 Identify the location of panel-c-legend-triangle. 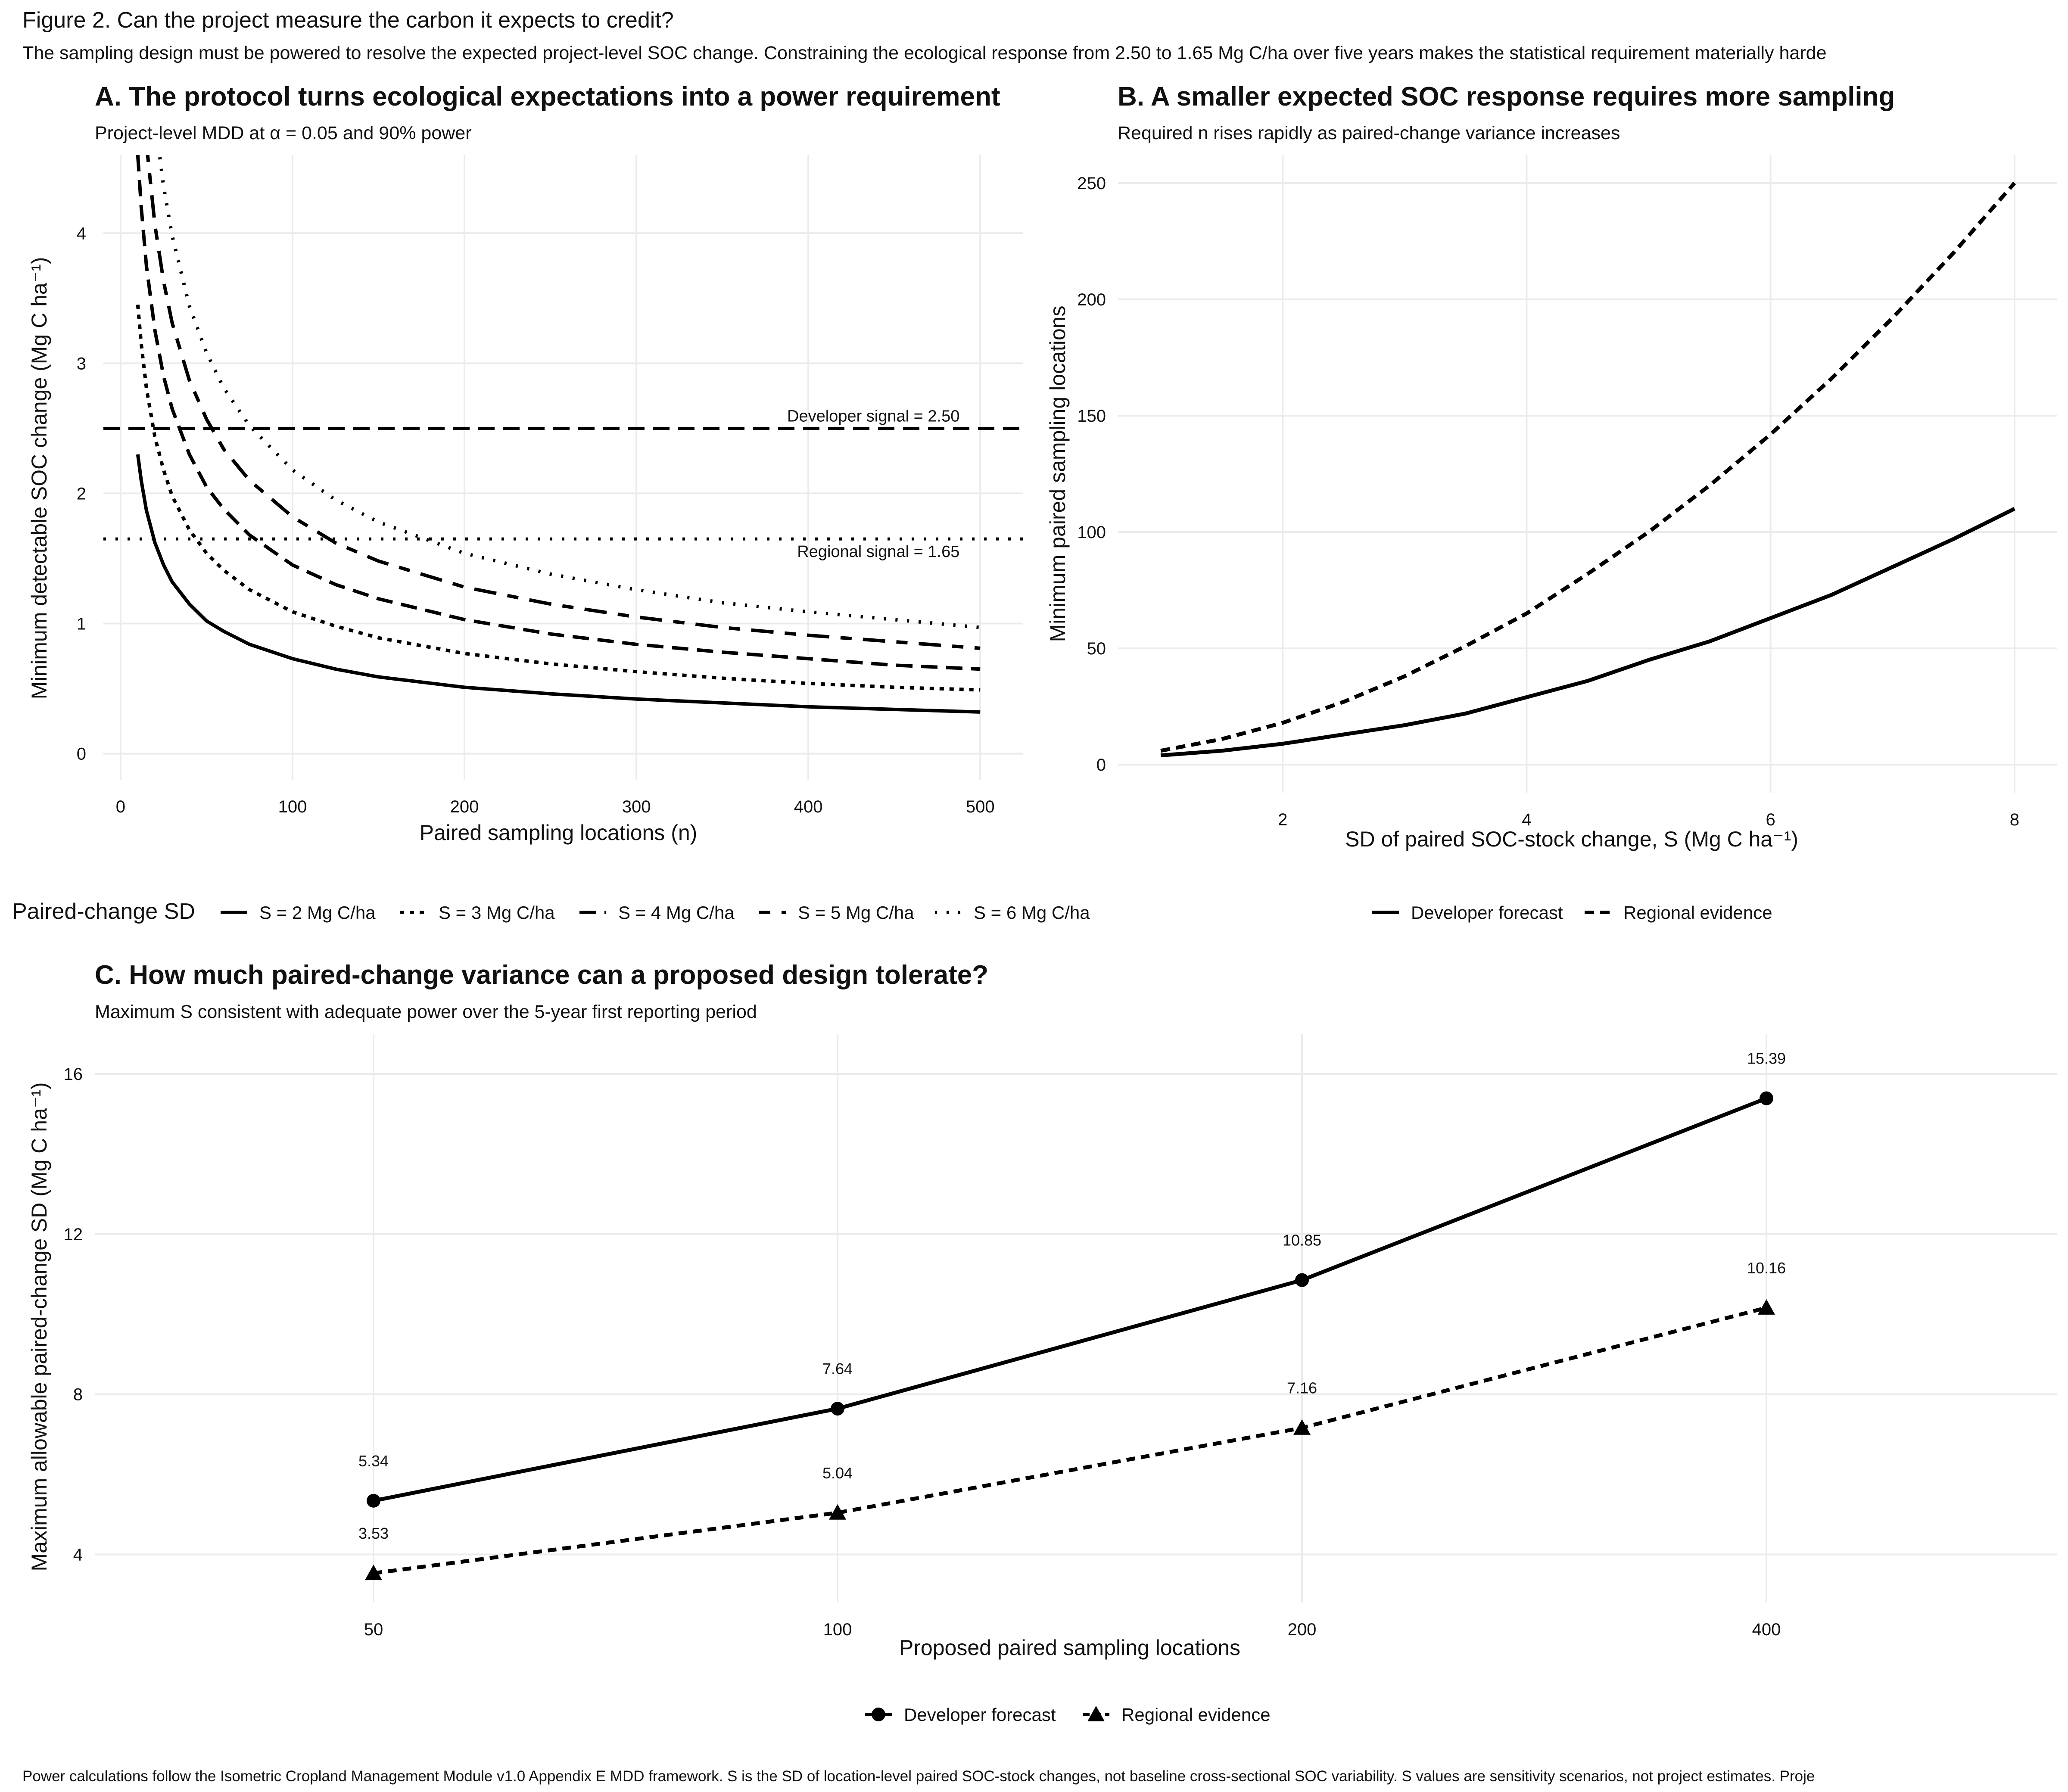
(1096, 1714).